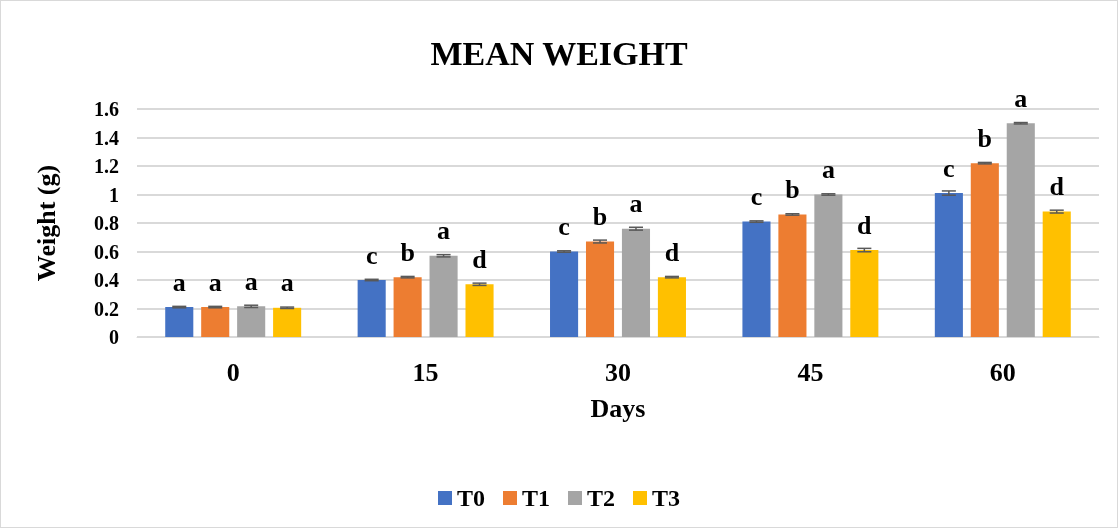 Image resolution: width=1118 pixels, height=528 pixels. What do you see at coordinates (666, 498) in the screenshot?
I see `legend-label: T3` at bounding box center [666, 498].